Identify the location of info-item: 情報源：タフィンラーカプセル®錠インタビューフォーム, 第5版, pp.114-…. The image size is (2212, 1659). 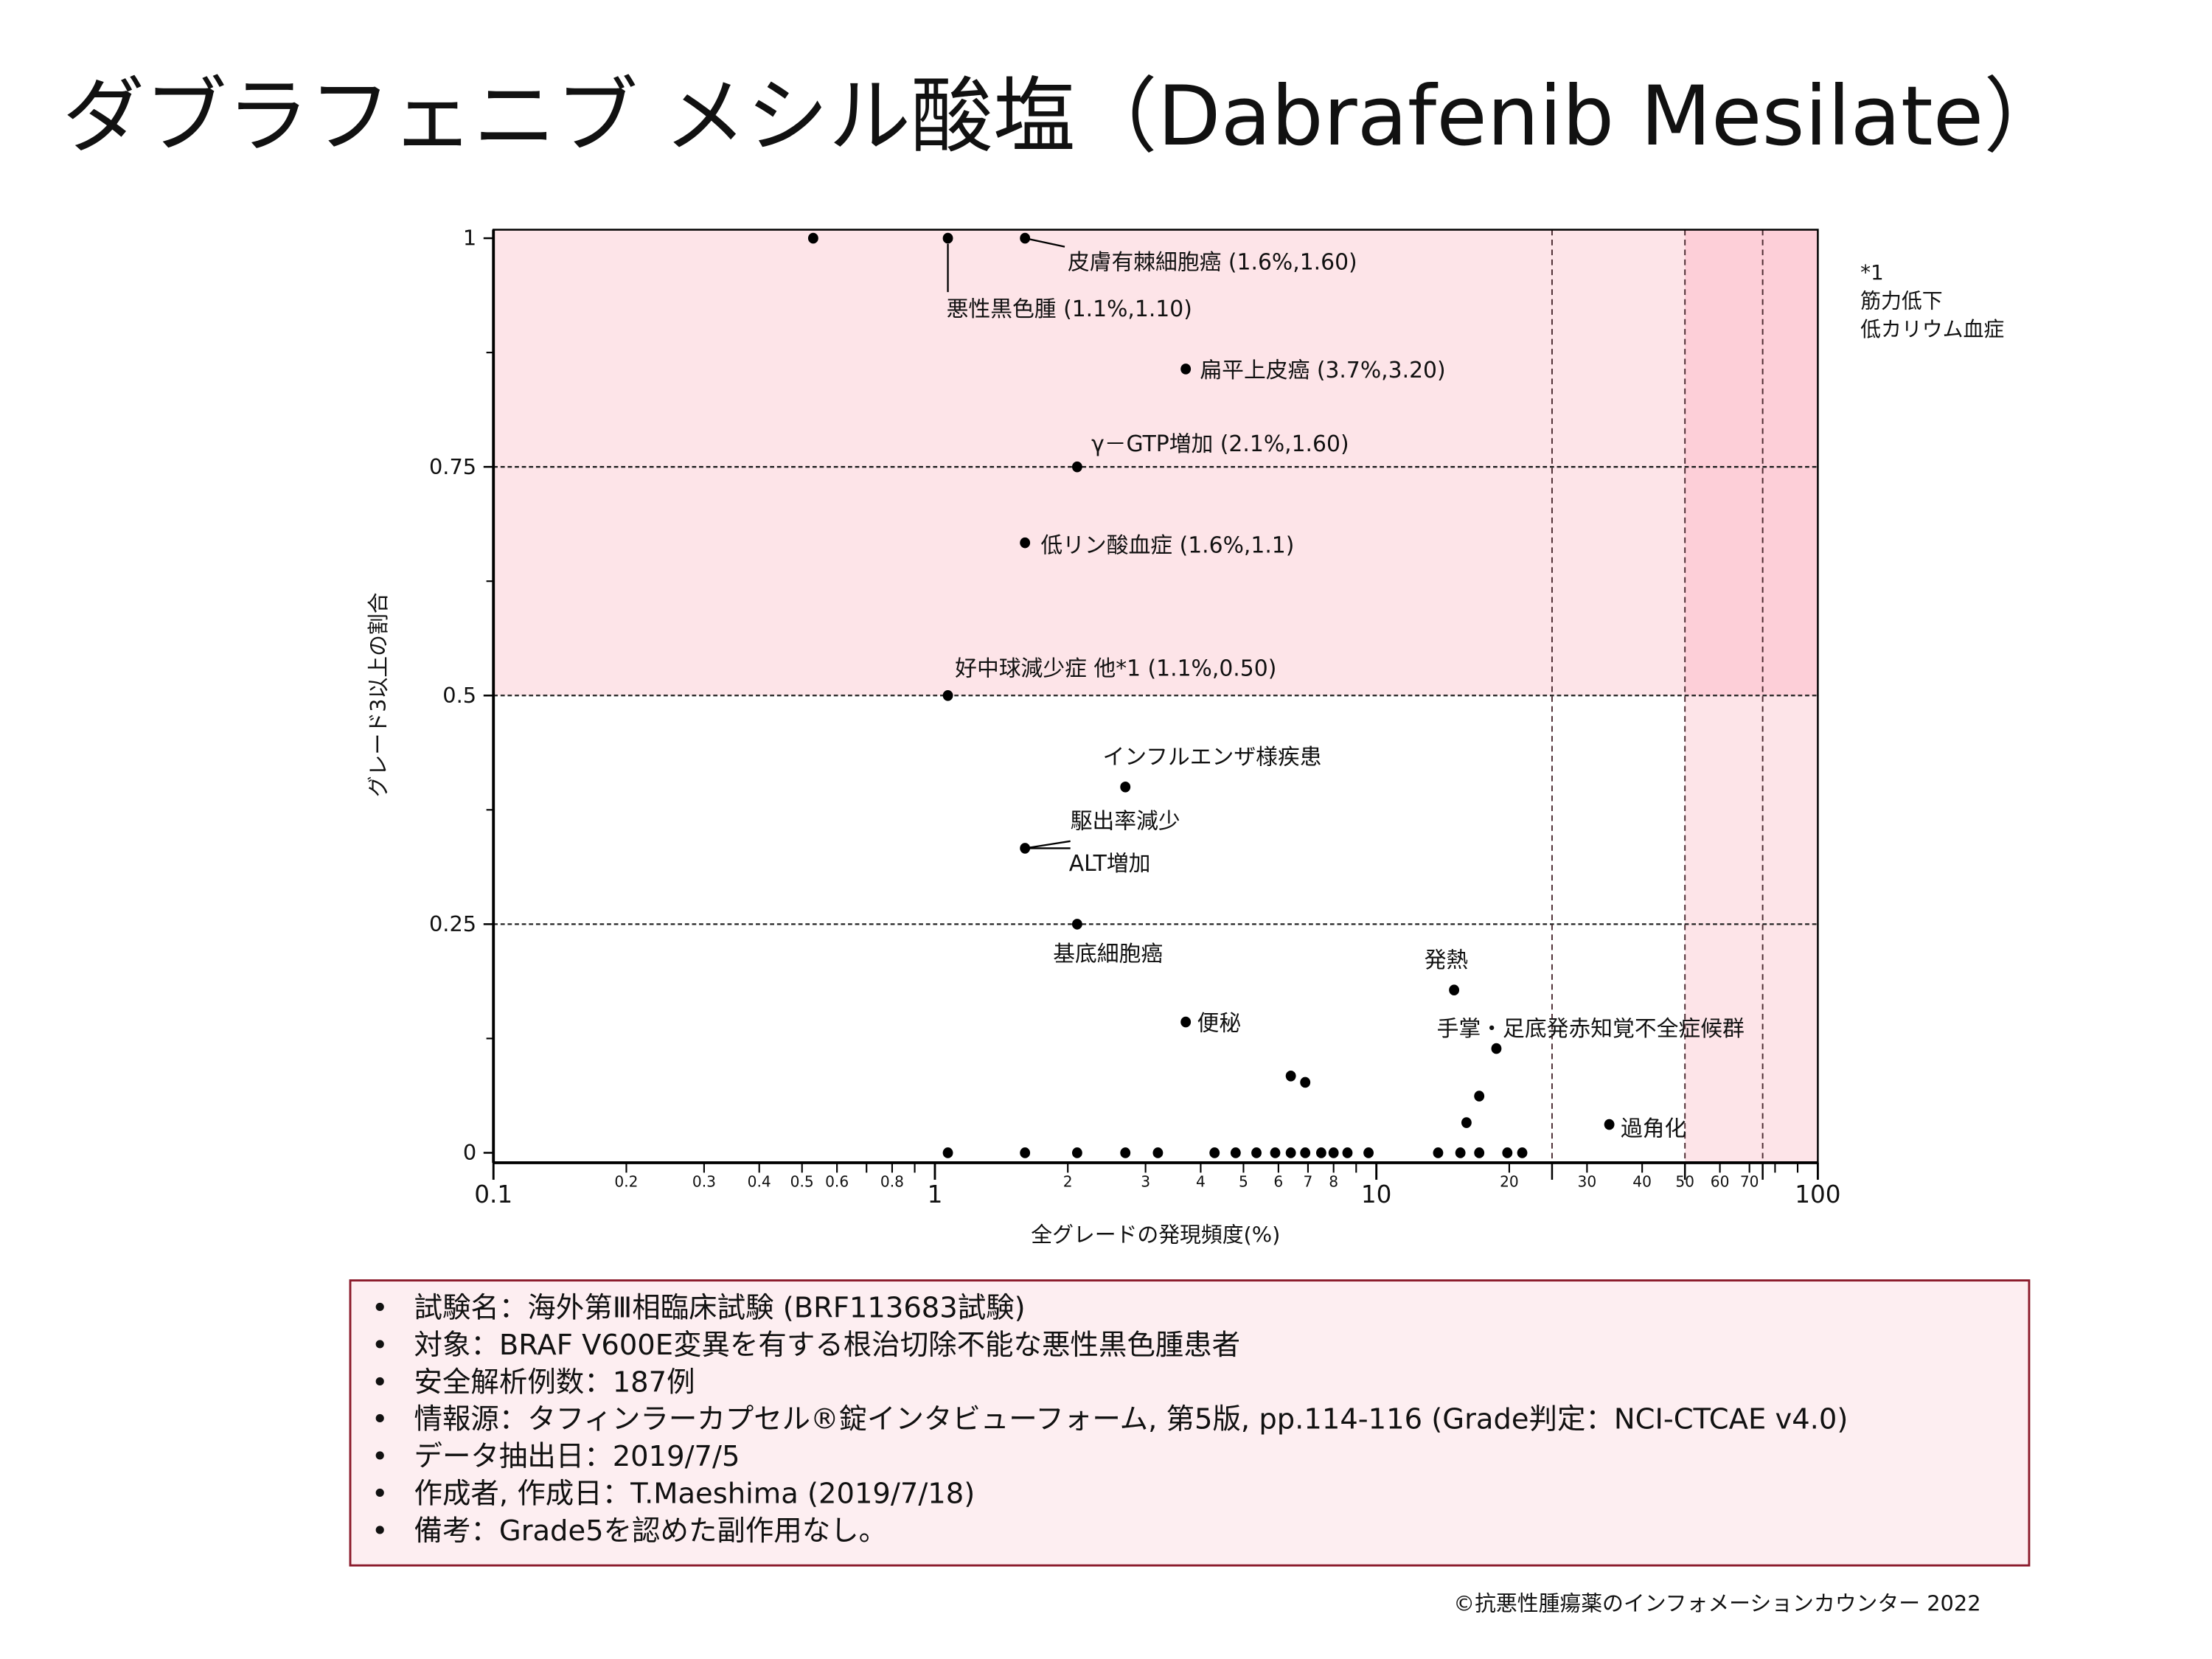
(1131, 1419).